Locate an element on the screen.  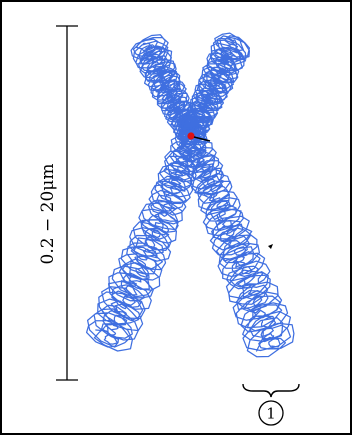
arrowhead-mark is located at coordinates (270, 246).